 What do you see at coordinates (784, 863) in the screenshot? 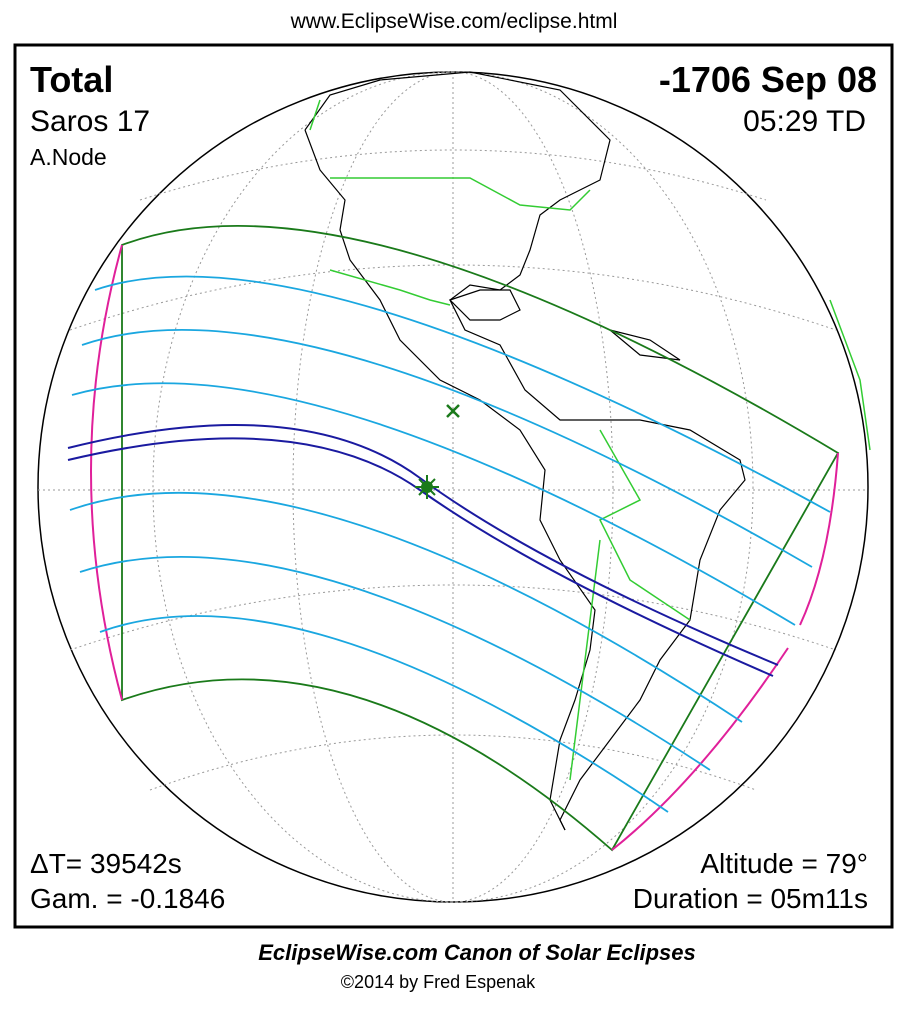
I see `altitude: Altitude = 79°` at bounding box center [784, 863].